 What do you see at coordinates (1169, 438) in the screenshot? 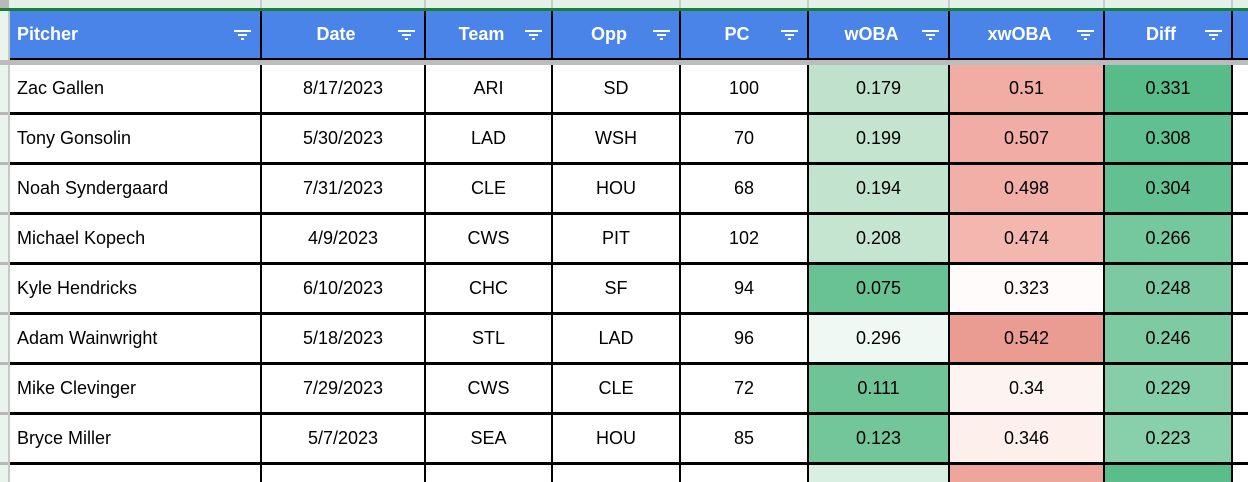
I see `cell-diff: 0.223` at bounding box center [1169, 438].